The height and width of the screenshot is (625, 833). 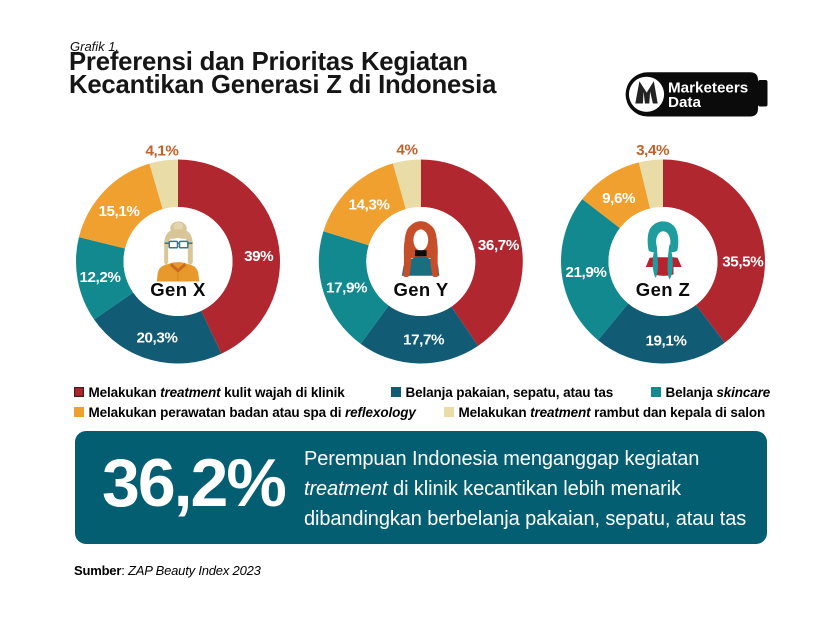 What do you see at coordinates (619, 198) in the screenshot?
I see `svg-text: 9,6%` at bounding box center [619, 198].